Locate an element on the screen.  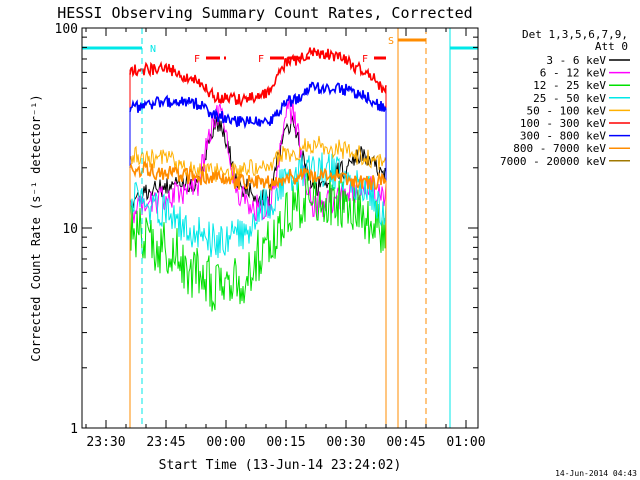
legend-label-8: 800 - 7000 keV is located at coordinates (559, 148).